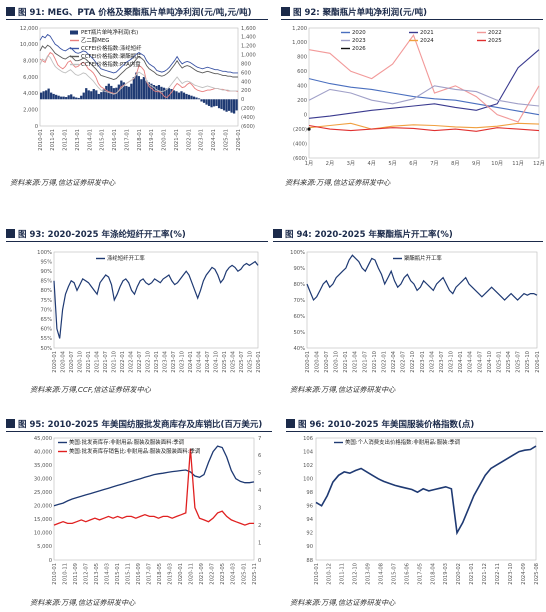 The width and height of the screenshot is (546, 612). What do you see at coordinates (182, 362) in the screenshot?
I see `x-tick-label: 2023-10` at bounding box center [182, 362].